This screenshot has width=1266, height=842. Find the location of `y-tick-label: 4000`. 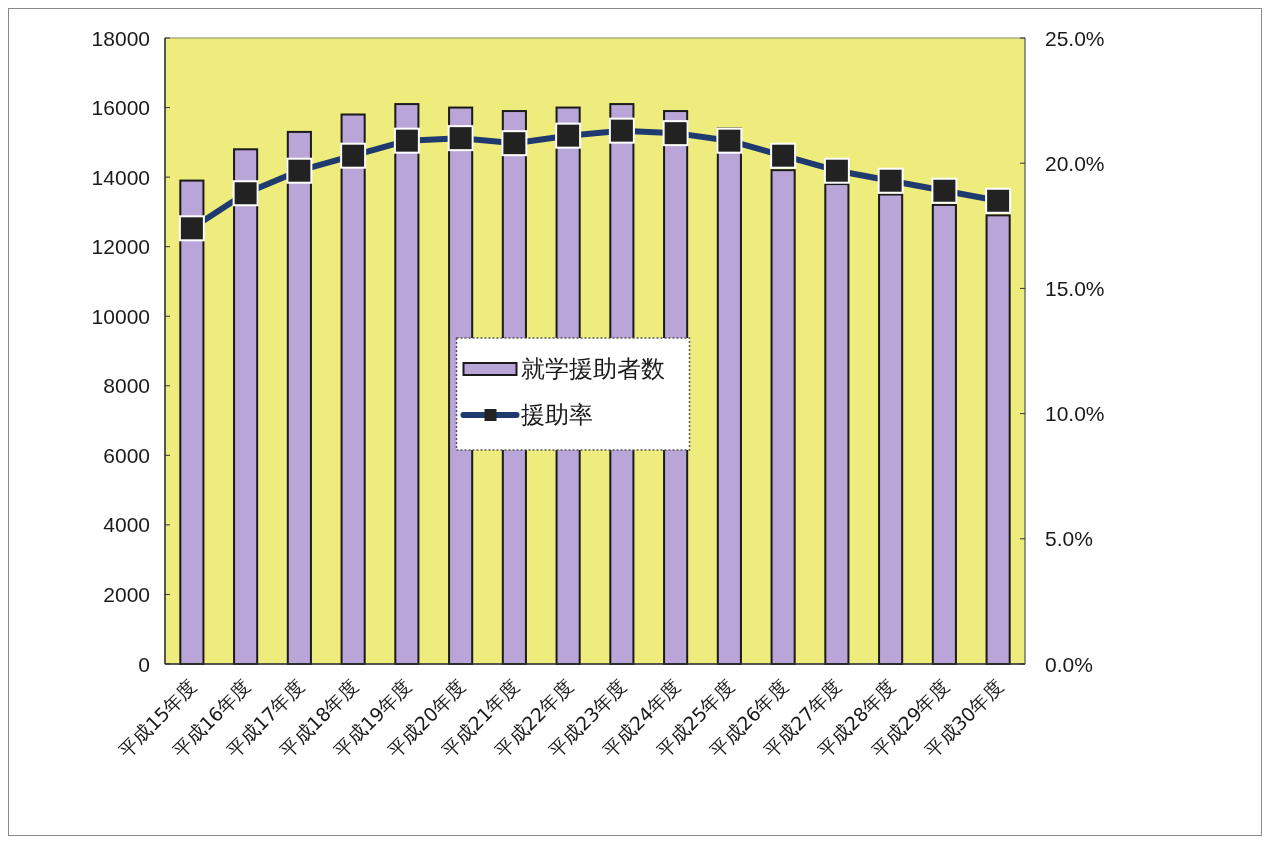

y-tick-label: 4000 is located at coordinates (126, 525).